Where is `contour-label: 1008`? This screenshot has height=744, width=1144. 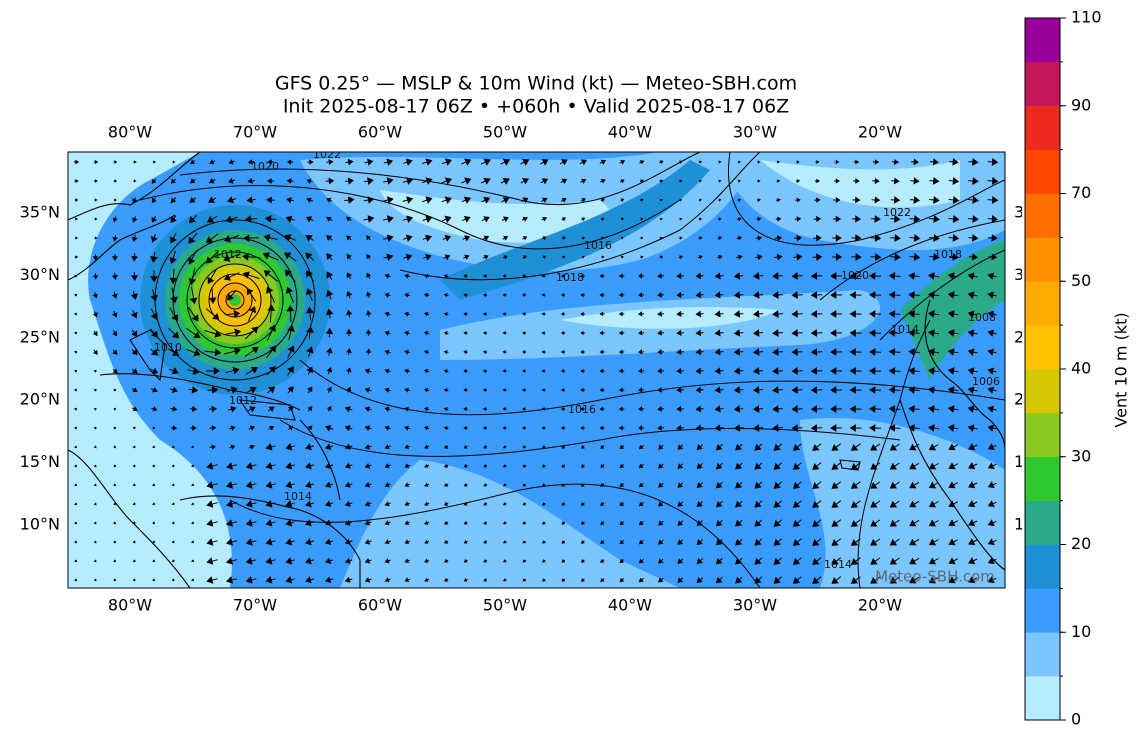 contour-label: 1008 is located at coordinates (982, 317).